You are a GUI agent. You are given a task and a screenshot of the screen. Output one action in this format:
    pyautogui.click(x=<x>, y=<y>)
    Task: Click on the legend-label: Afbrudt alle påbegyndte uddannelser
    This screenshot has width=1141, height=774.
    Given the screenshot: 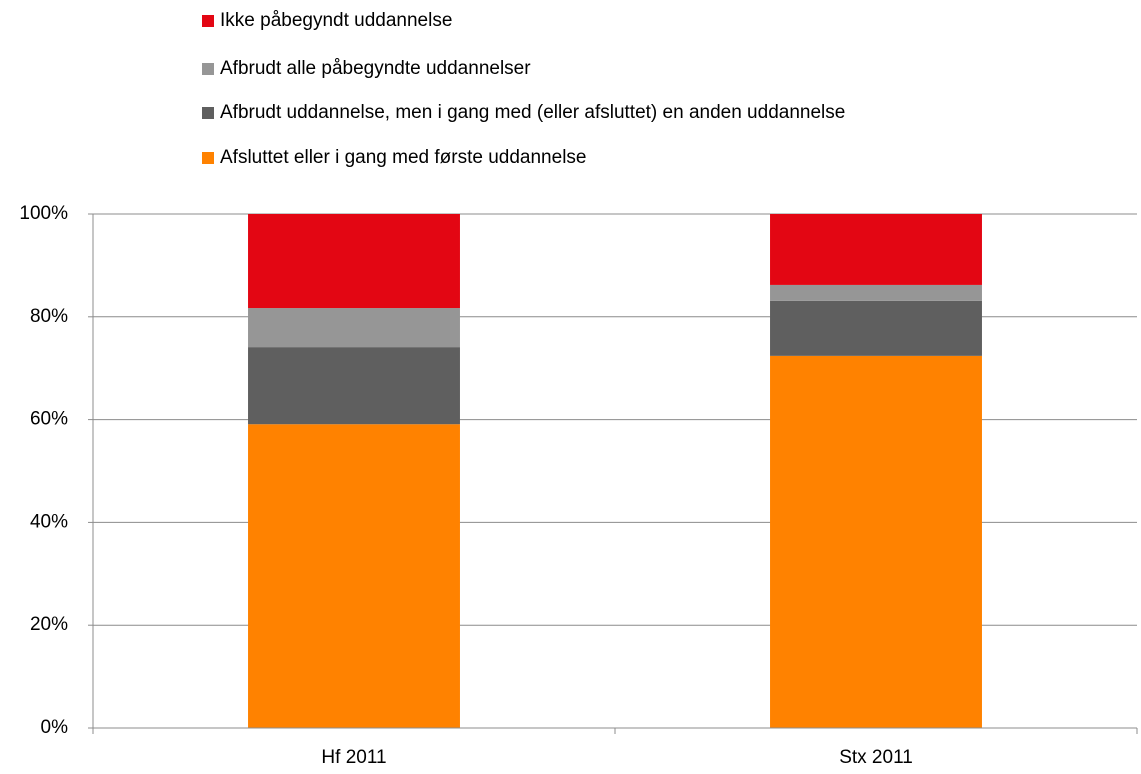 What is the action you would take?
    pyautogui.click(x=375, y=68)
    